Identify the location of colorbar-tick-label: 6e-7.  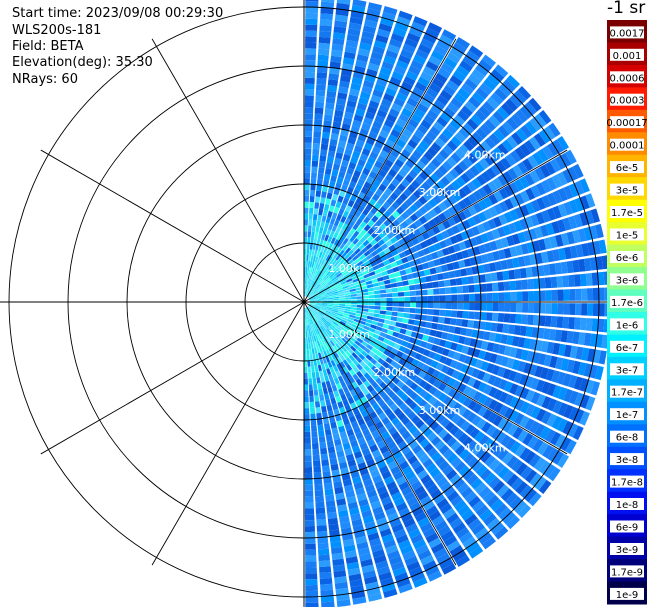
(627, 348).